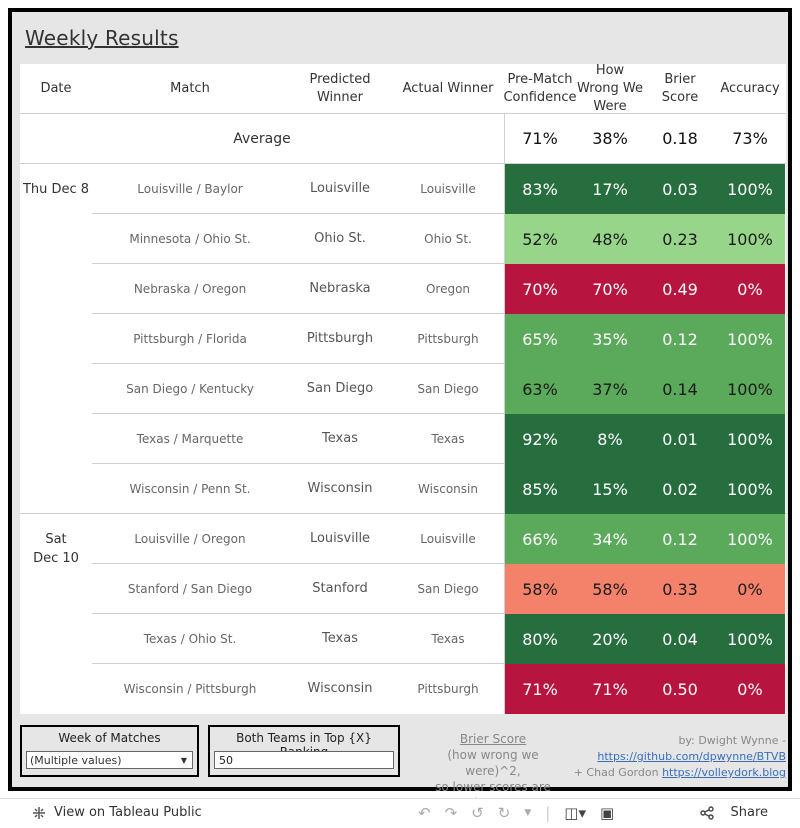 The width and height of the screenshot is (800, 828). I want to click on row-confidence-cell: 65%, so click(540, 339).